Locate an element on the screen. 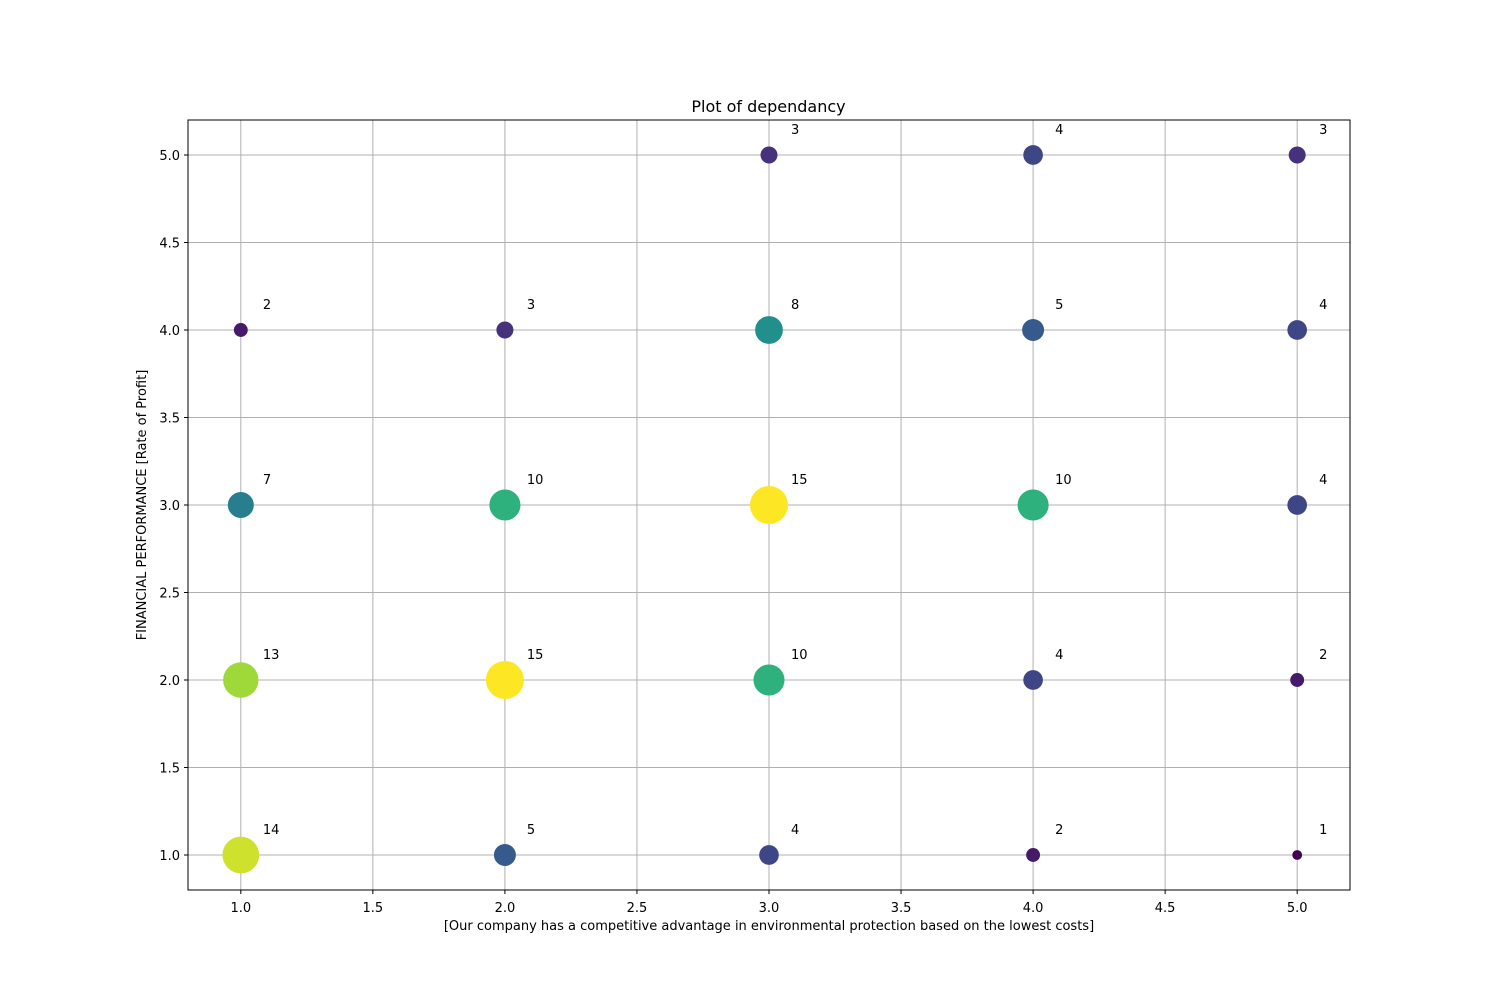 This screenshot has width=1500, height=1000. point-count-label: 7 is located at coordinates (267, 480).